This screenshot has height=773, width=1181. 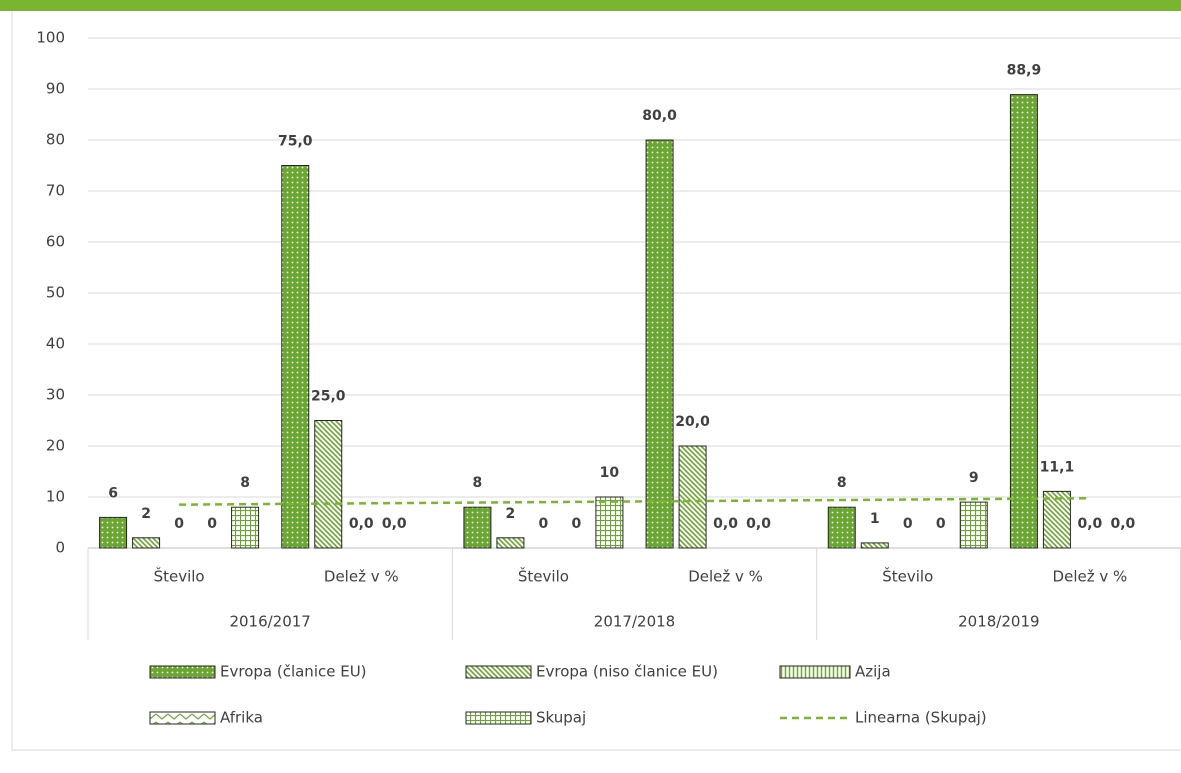 What do you see at coordinates (328, 397) in the screenshot?
I see `data-label: 25,0` at bounding box center [328, 397].